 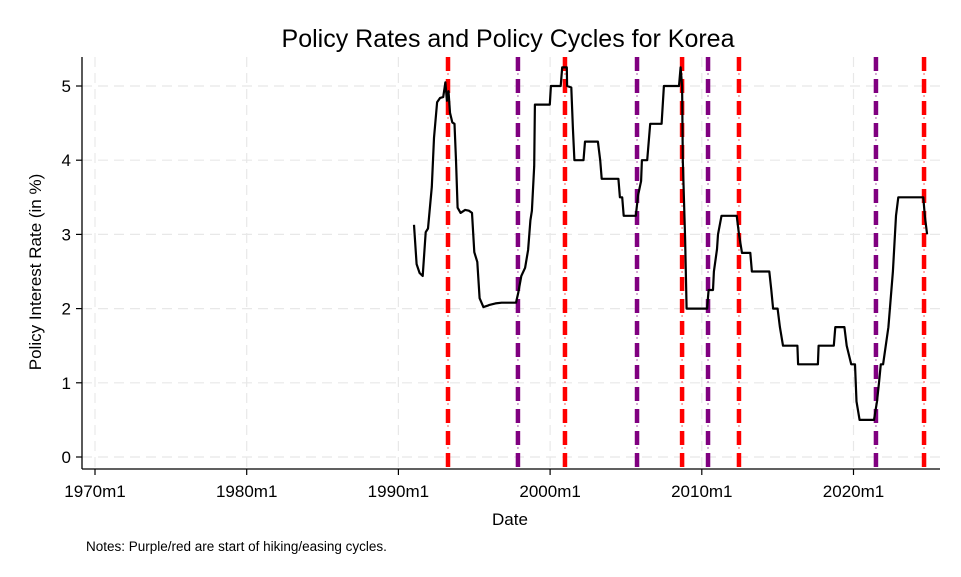 I want to click on chart-title: Policy Rates and Policy Cycles for Korea, so click(x=508, y=39).